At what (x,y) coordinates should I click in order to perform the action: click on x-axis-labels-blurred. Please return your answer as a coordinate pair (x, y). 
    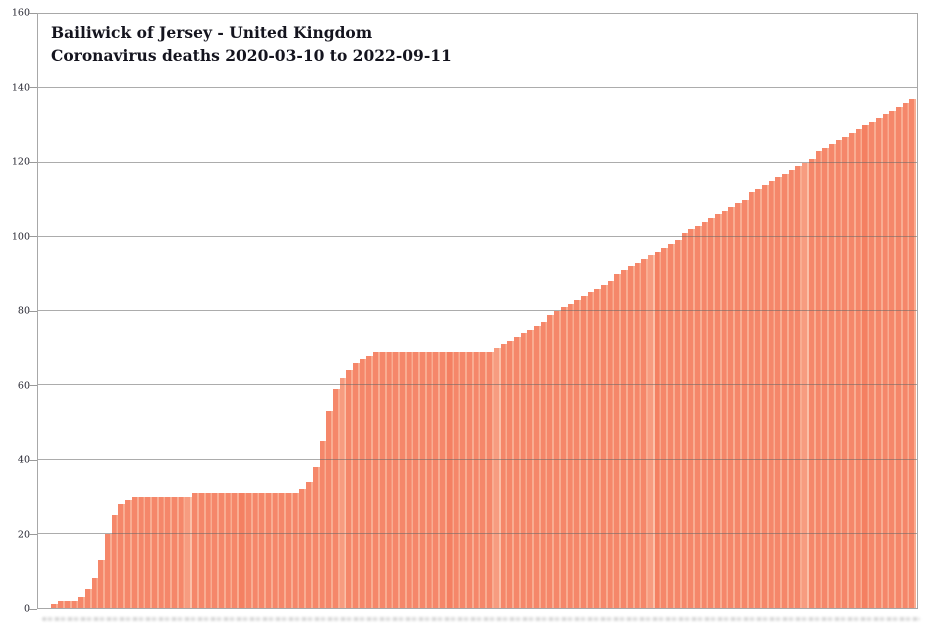
    Looking at the image, I should click on (481, 619).